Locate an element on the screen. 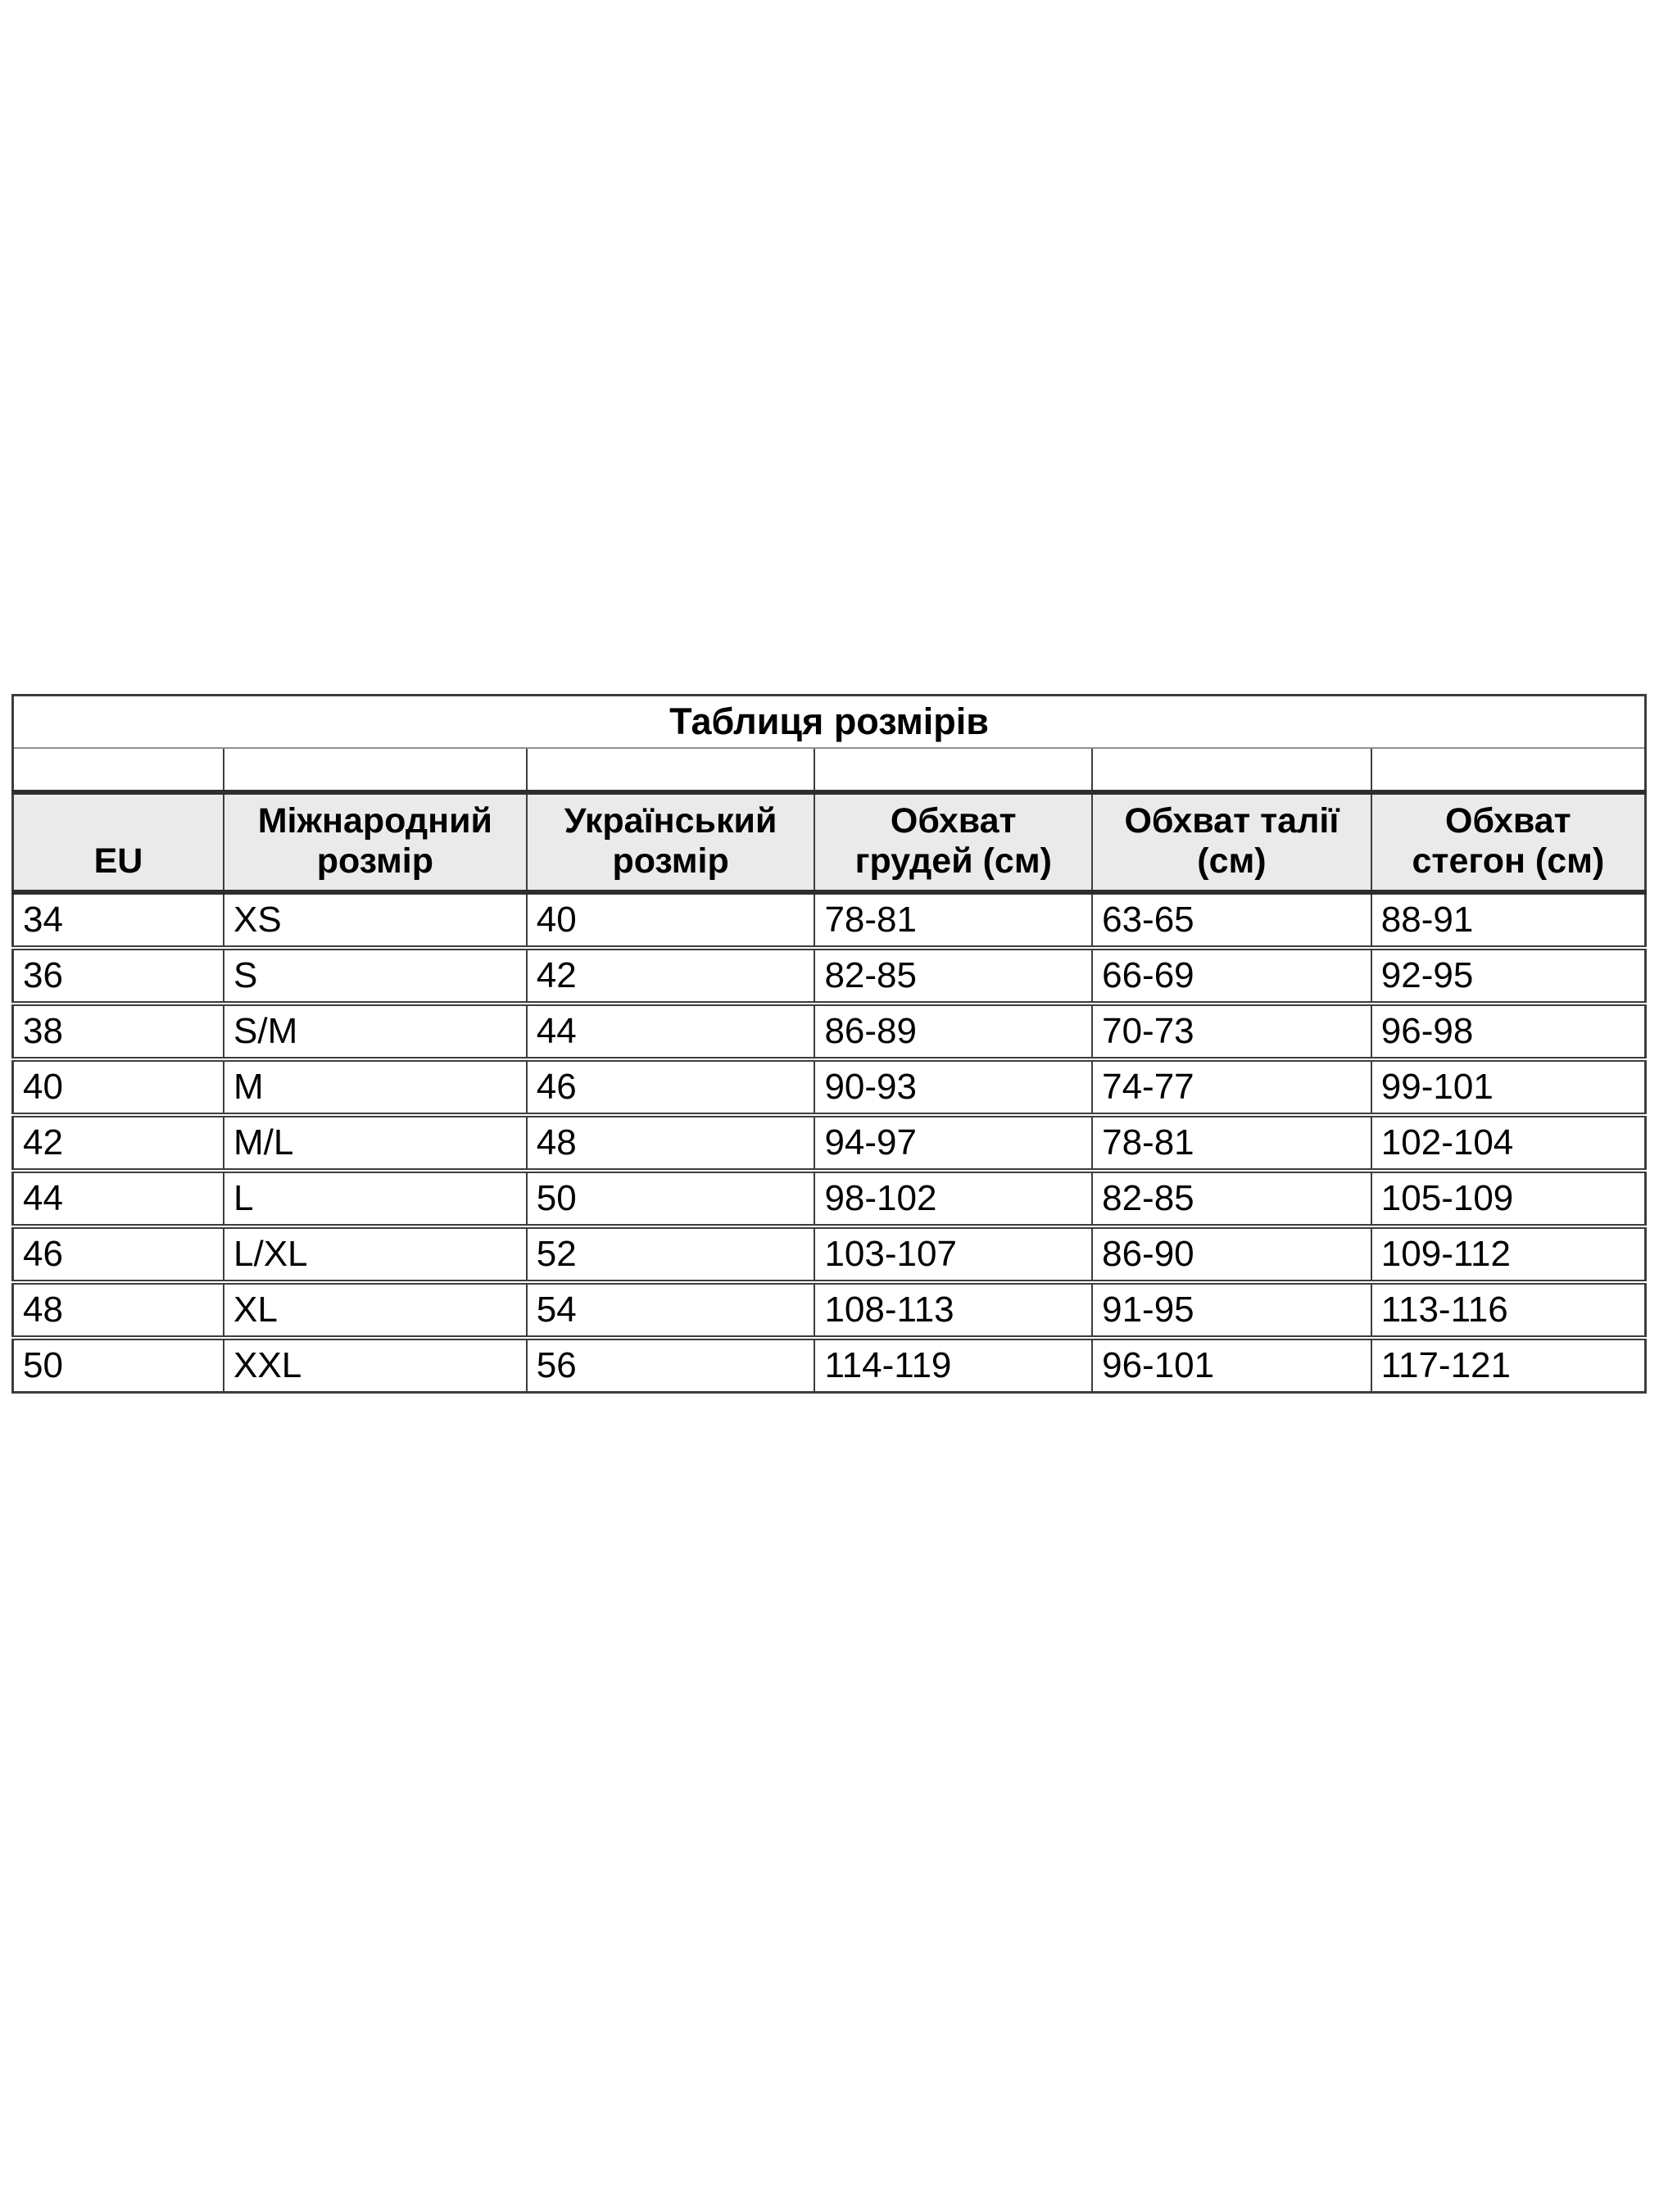 The height and width of the screenshot is (2212, 1659). table-cell: 70-73 is located at coordinates (1231, 1033).